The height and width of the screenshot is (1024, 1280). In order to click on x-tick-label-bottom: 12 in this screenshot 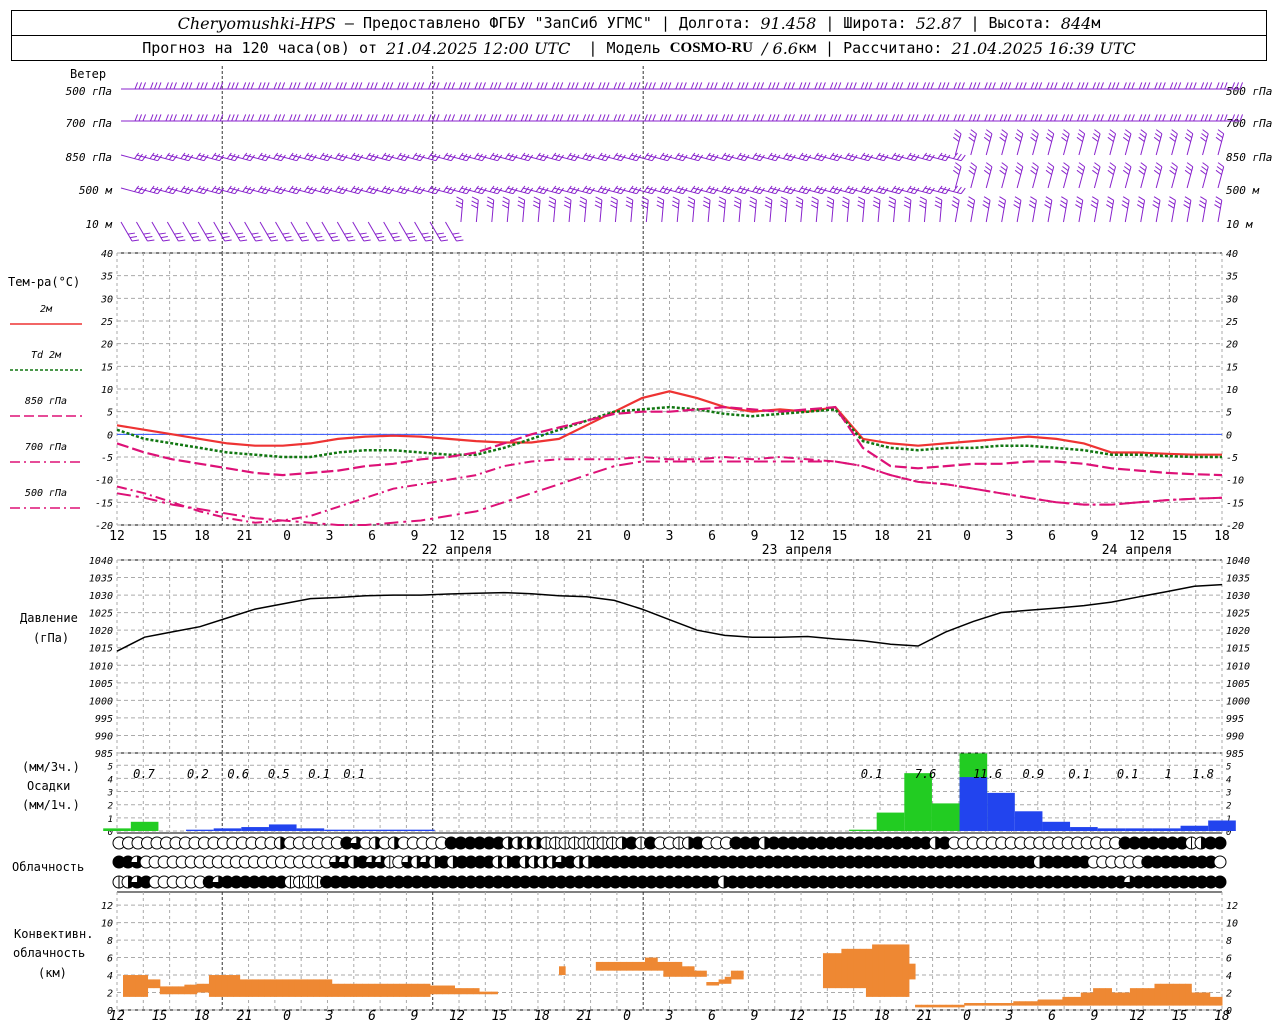, I will do `click(457, 1016)`.